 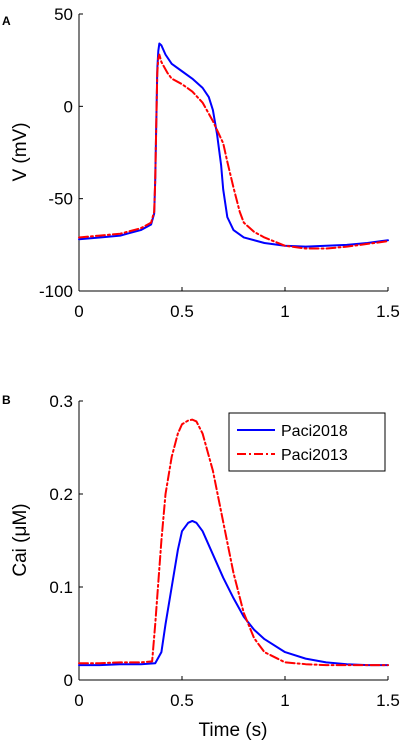 I want to click on x-tick-label-b: 1, so click(x=284, y=700).